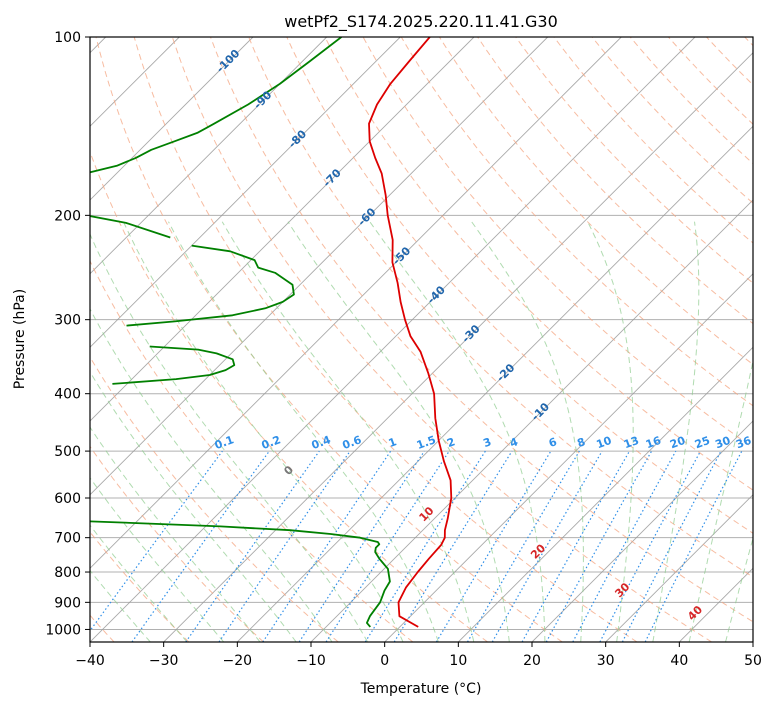  I want to click on isotherm-label: -40, so click(436, 294).